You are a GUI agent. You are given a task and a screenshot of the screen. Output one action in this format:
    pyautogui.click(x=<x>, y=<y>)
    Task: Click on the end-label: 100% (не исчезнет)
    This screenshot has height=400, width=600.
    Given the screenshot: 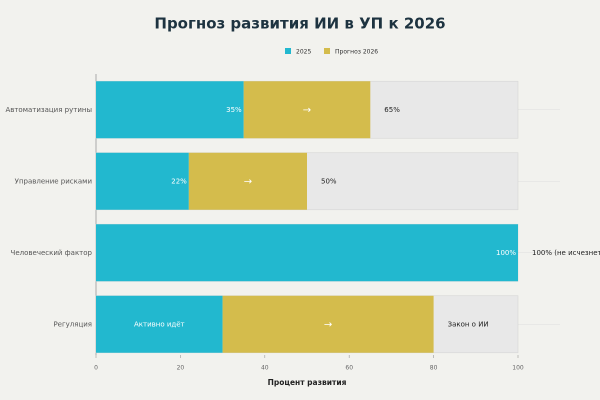 What is the action you would take?
    pyautogui.click(x=566, y=253)
    